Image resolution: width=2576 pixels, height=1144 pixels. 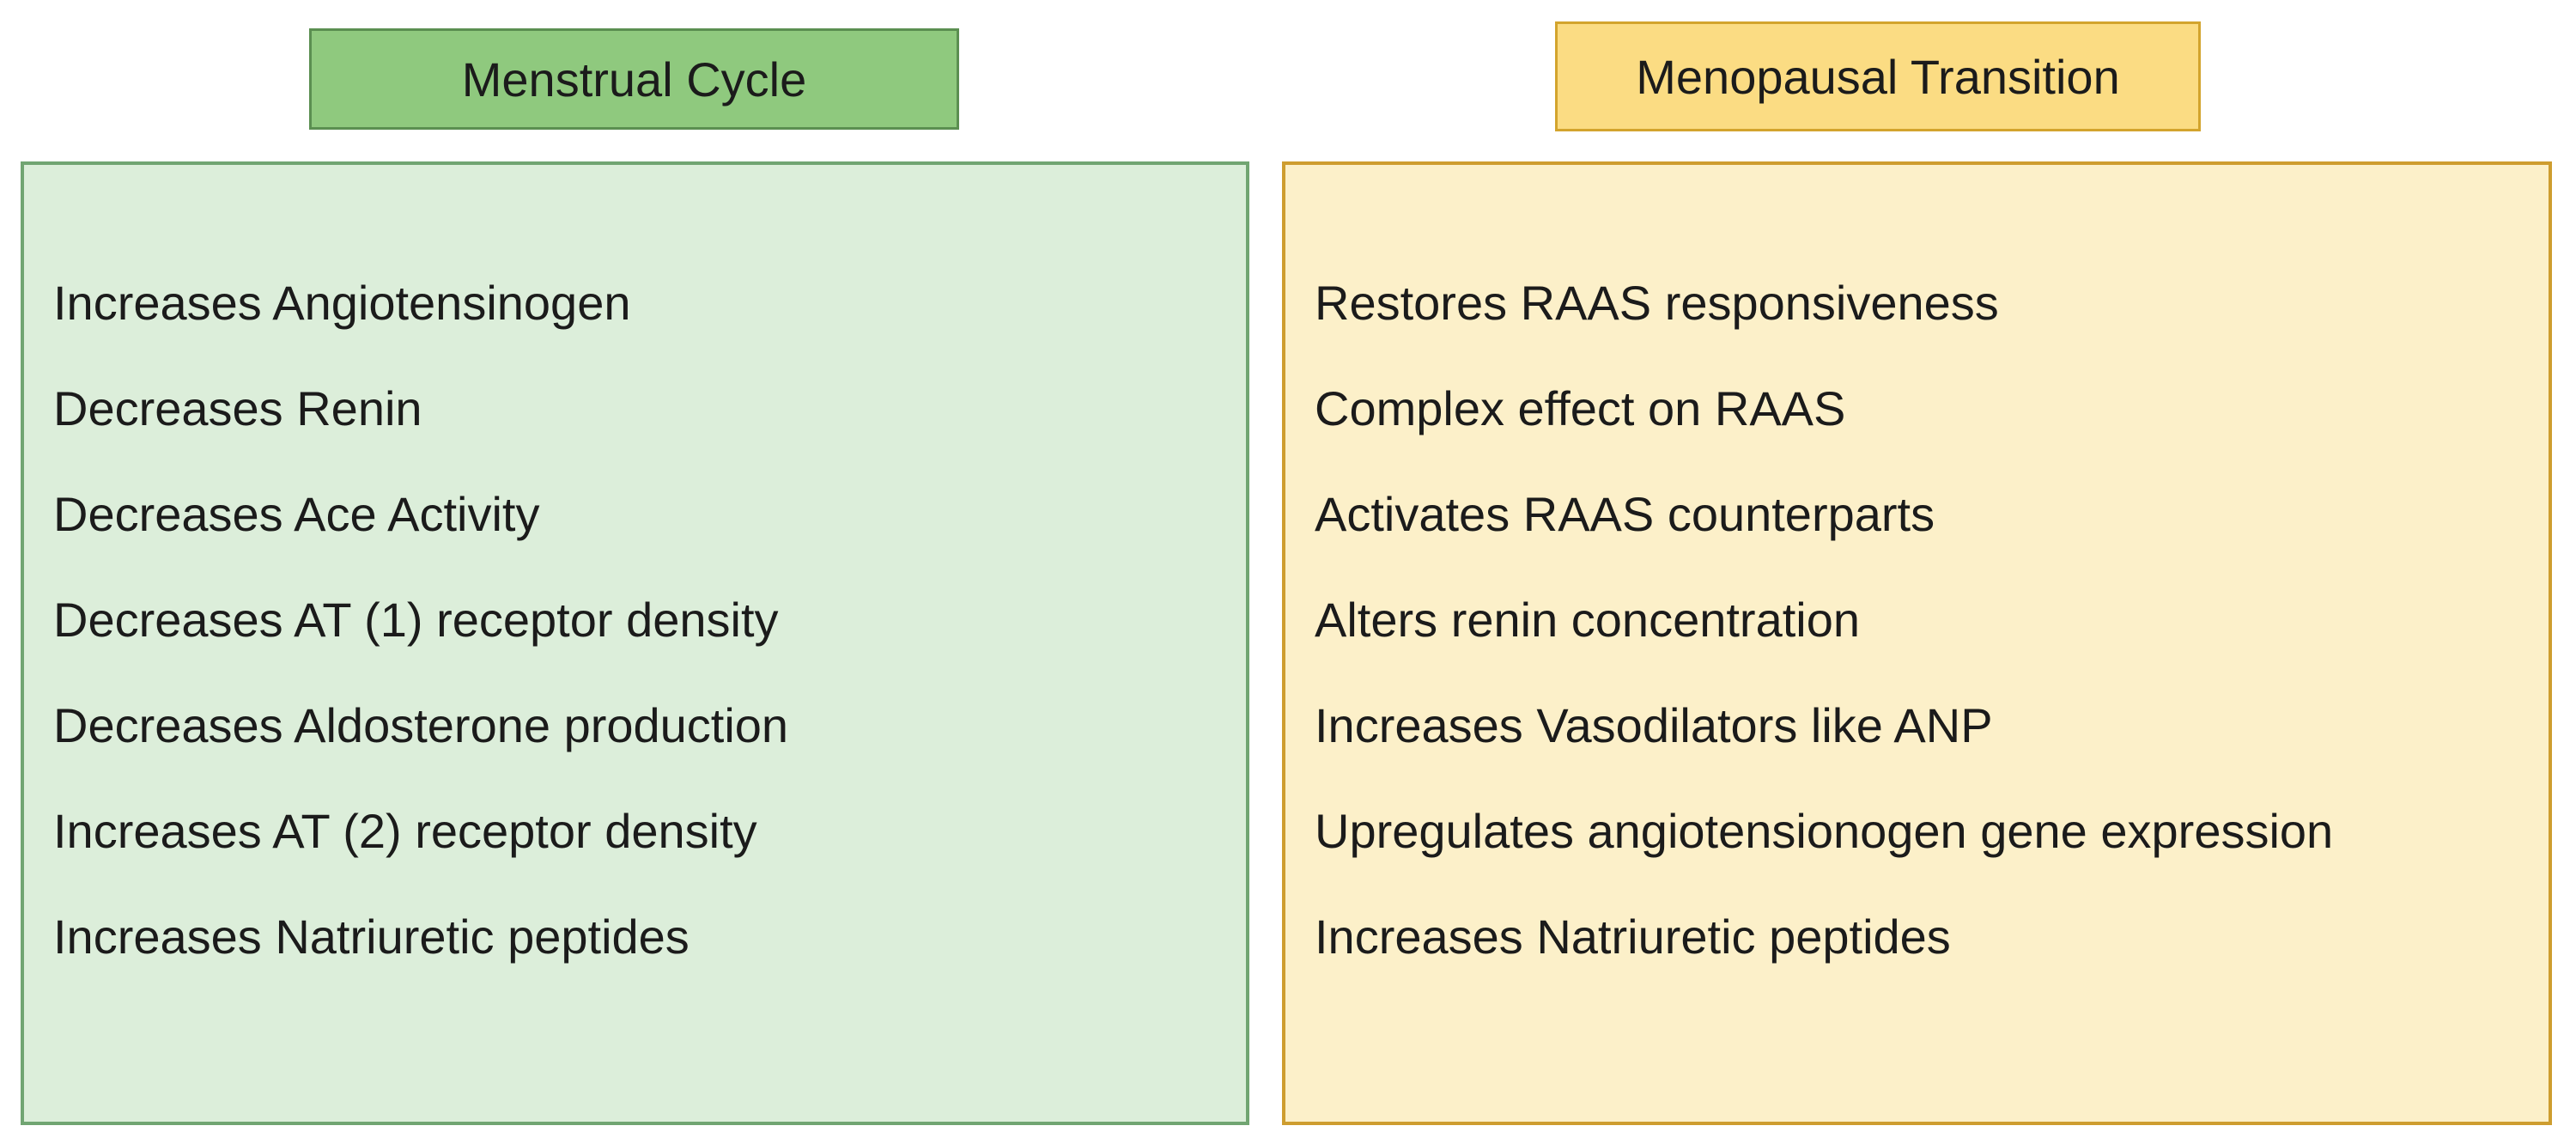 I want to click on menstrual-effect-item: Decreases Renin, so click(x=238, y=408).